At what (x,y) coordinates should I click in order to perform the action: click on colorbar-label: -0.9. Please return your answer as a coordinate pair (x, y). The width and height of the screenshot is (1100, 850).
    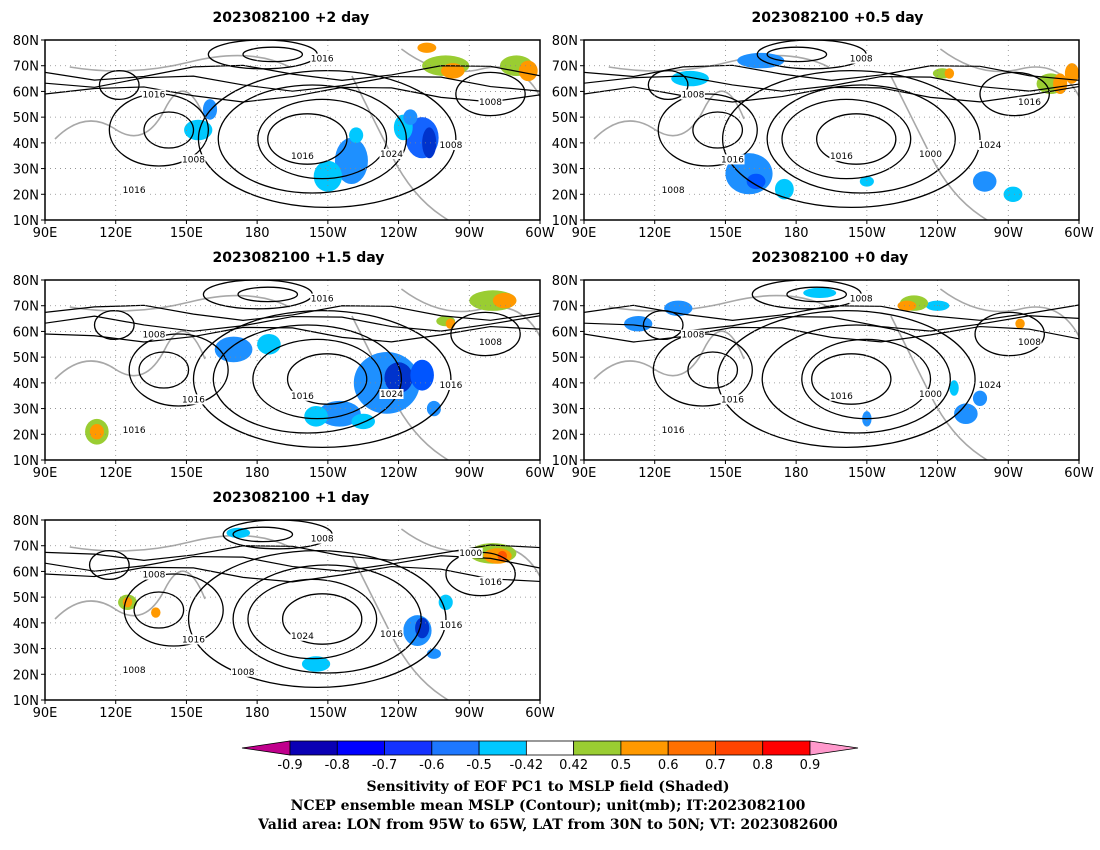
    Looking at the image, I should click on (289, 765).